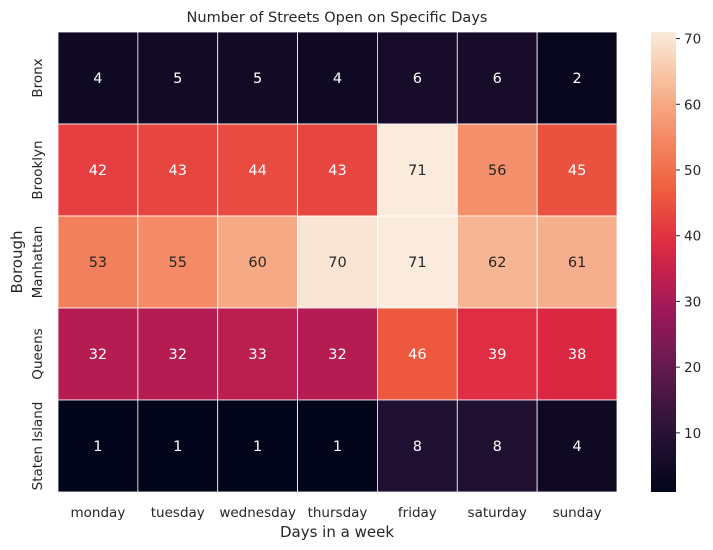 The image size is (713, 550). What do you see at coordinates (692, 105) in the screenshot?
I see `colorbar-tick-label: 60` at bounding box center [692, 105].